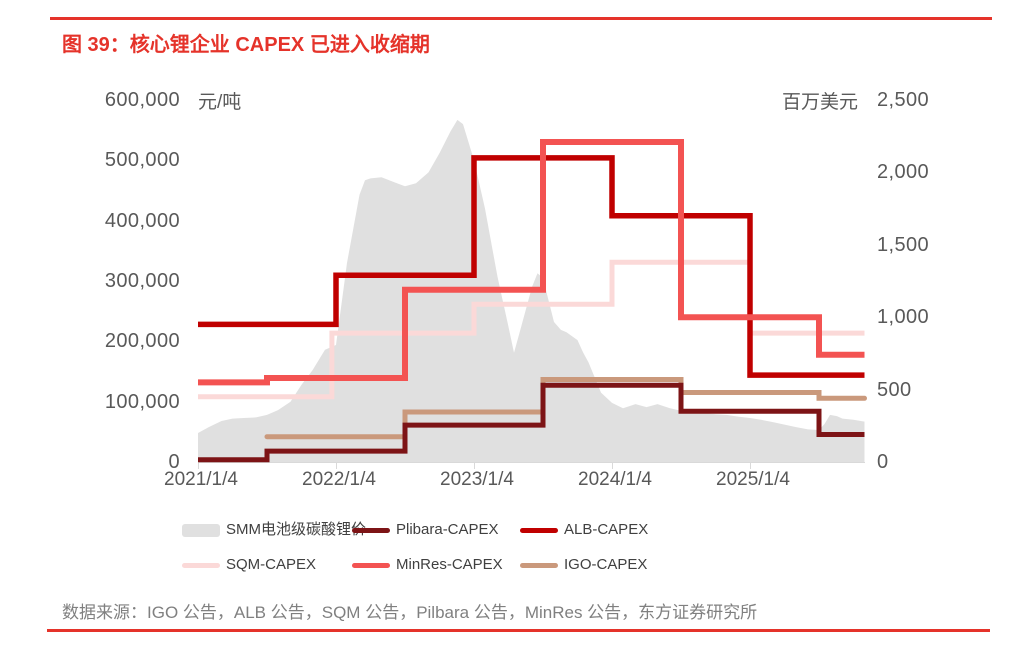 The image size is (1024, 662). Describe the element at coordinates (518, 630) in the screenshot. I see `bottom-red-rule` at that location.